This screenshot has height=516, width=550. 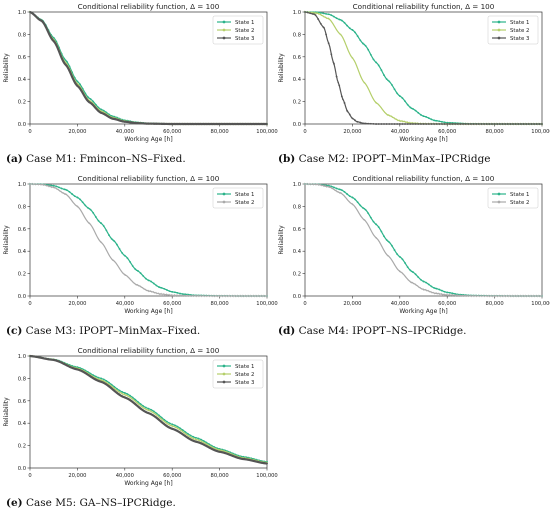 I want to click on legend-marker, so click(x=224, y=30).